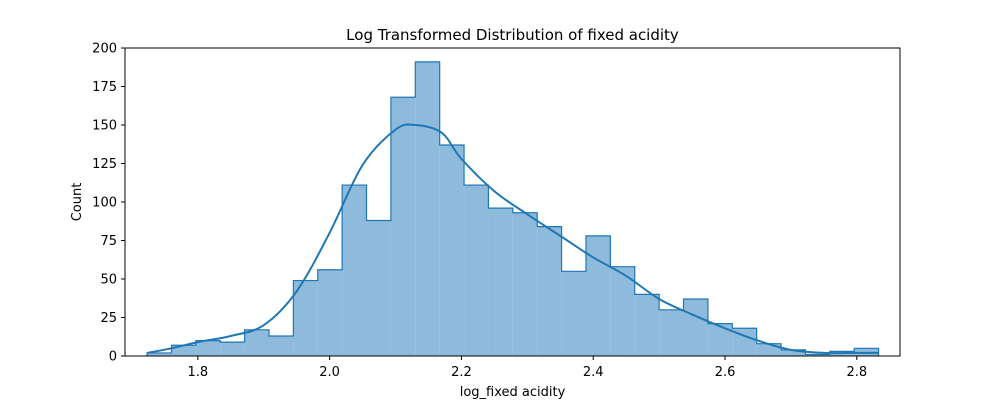  What do you see at coordinates (725, 372) in the screenshot?
I see `x-tick-label: 2.6` at bounding box center [725, 372].